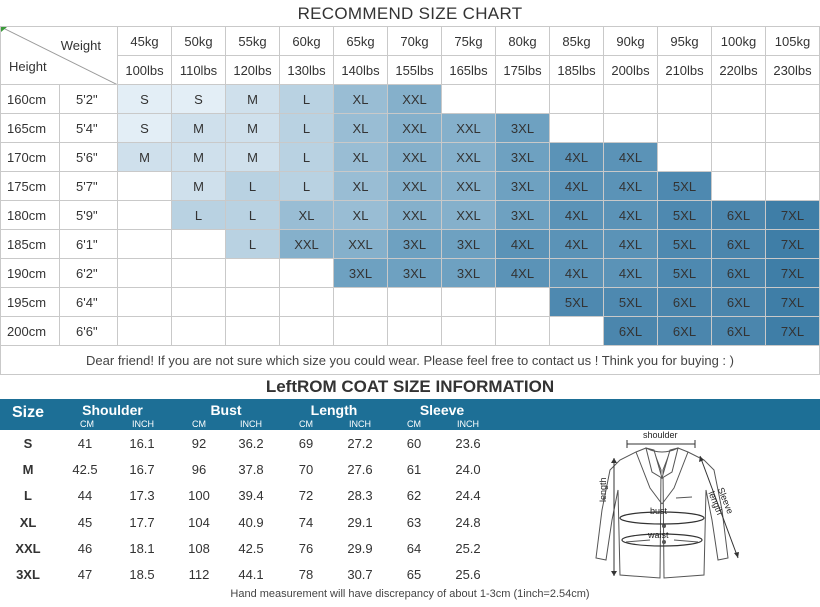 The image size is (820, 607). What do you see at coordinates (414, 424) in the screenshot?
I see `sleeve-cm-header: CM` at bounding box center [414, 424].